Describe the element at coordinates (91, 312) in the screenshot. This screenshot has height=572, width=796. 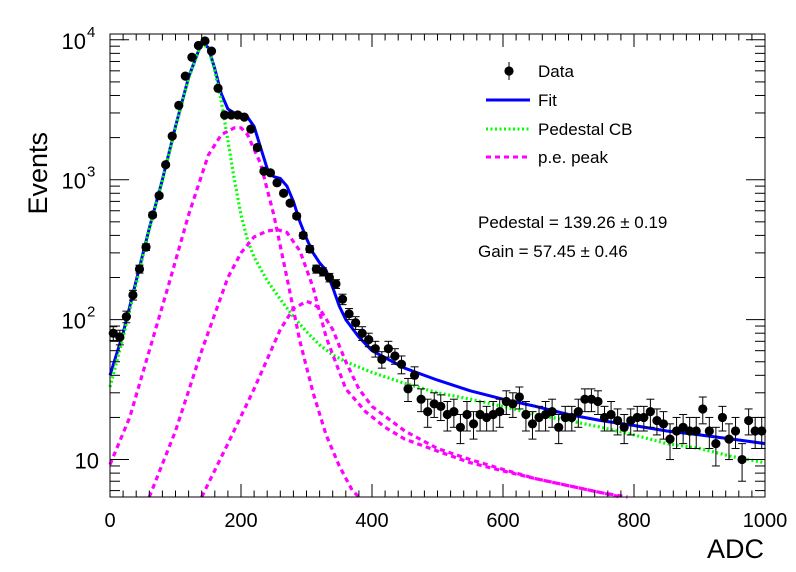
I see `y-tick-exponent: 2` at that location.